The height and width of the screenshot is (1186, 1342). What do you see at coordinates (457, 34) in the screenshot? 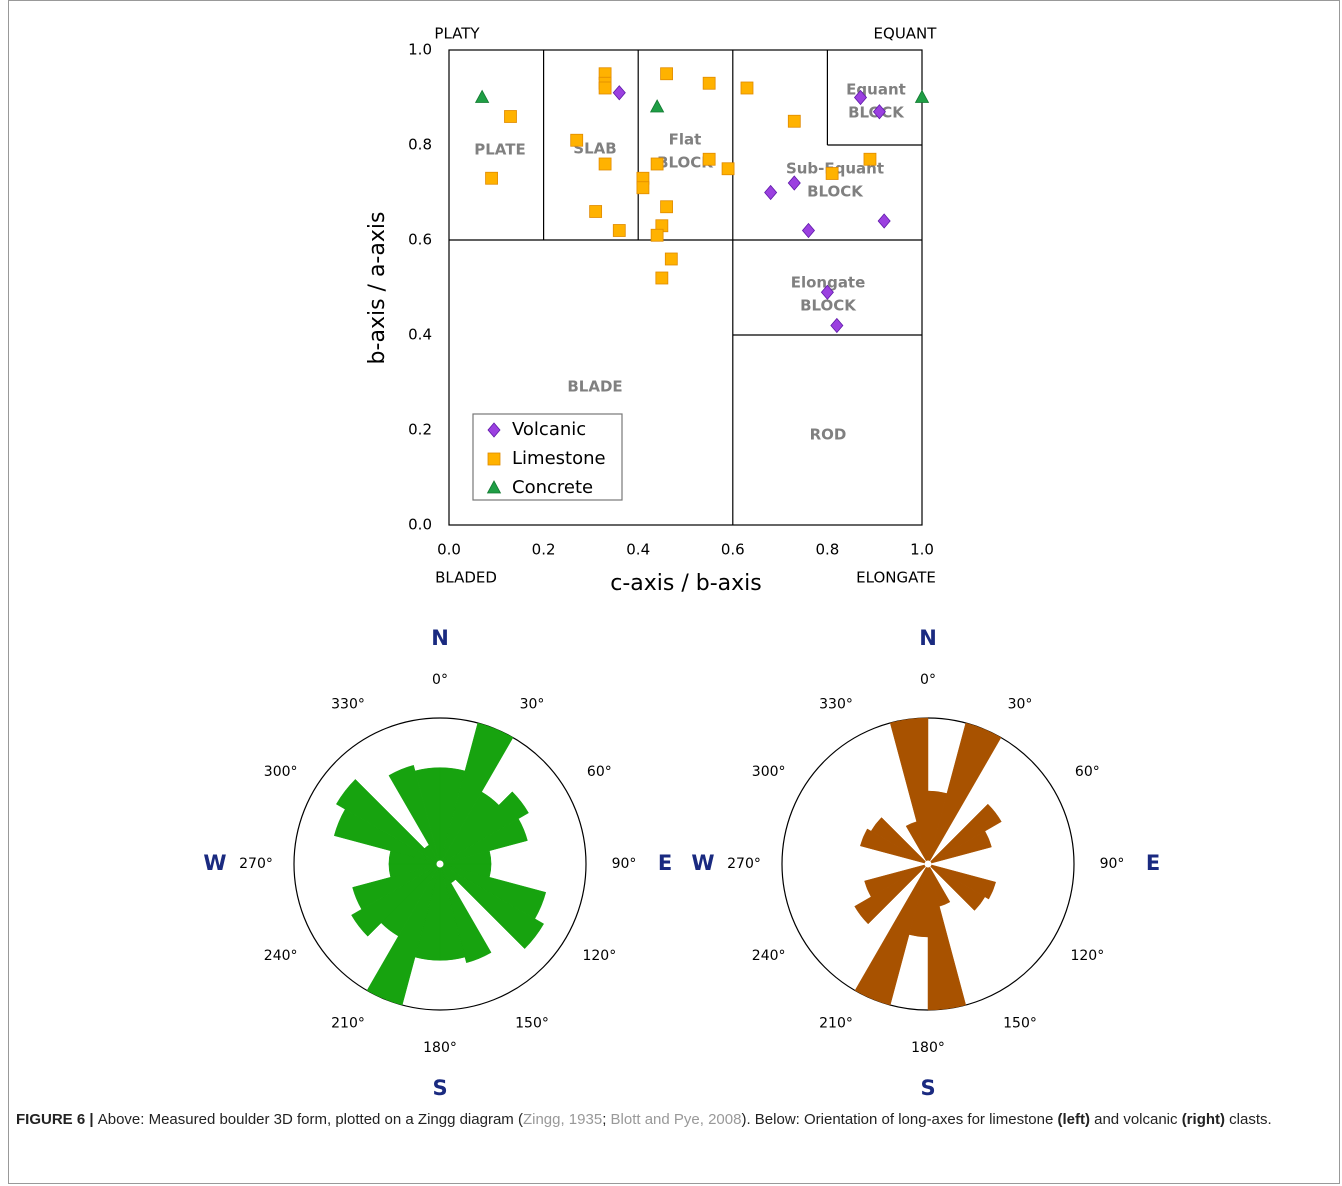
I see `corner-label: PLATY` at bounding box center [457, 34].